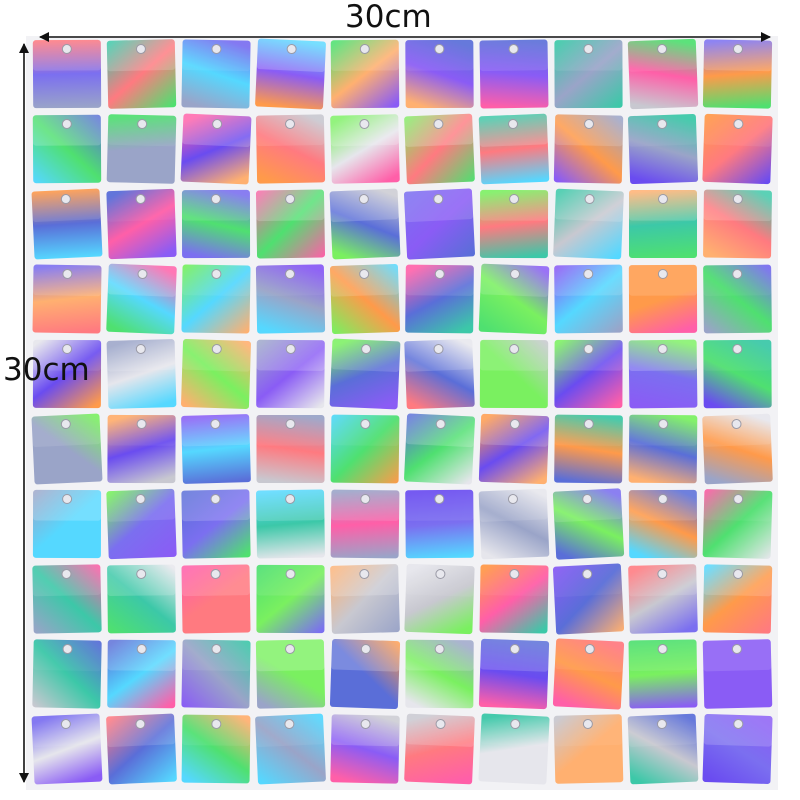 The image size is (800, 800). I want to click on height-label: 30cm, so click(46, 370).